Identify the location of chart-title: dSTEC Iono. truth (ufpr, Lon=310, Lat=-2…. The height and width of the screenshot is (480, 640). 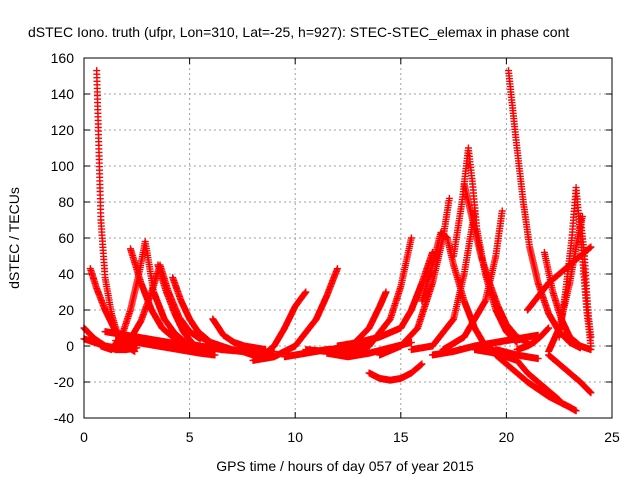
(298, 32).